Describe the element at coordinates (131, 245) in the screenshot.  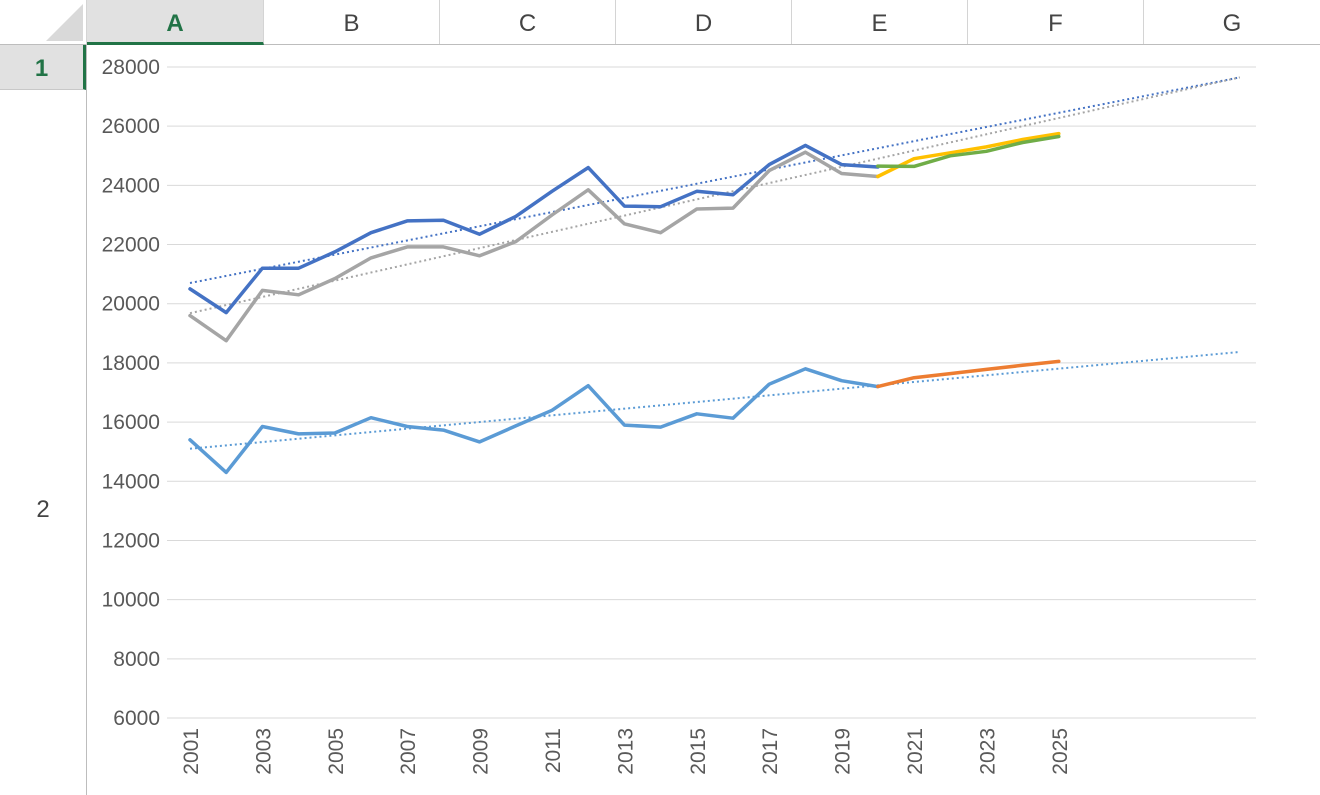
I see `y-tick-label-22000: 22000` at that location.